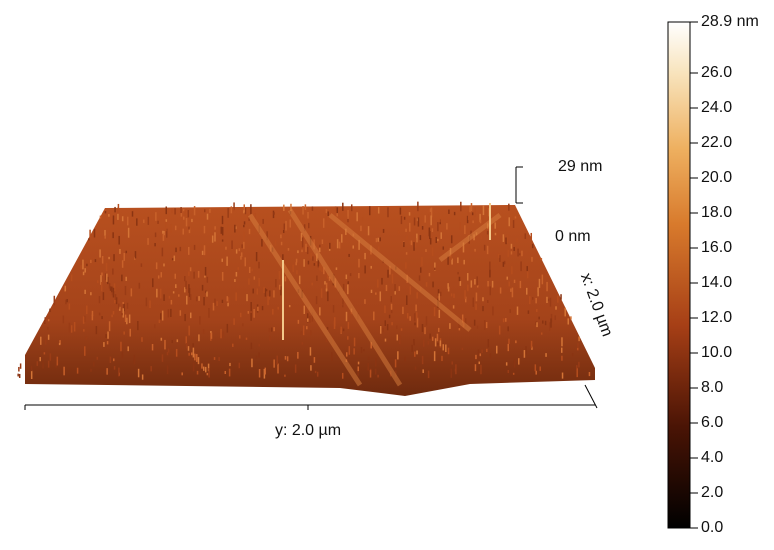 This screenshot has width=774, height=550. Describe the element at coordinates (596, 305) in the screenshot. I see `x-axis-label: x: 2.0 µm` at that location.